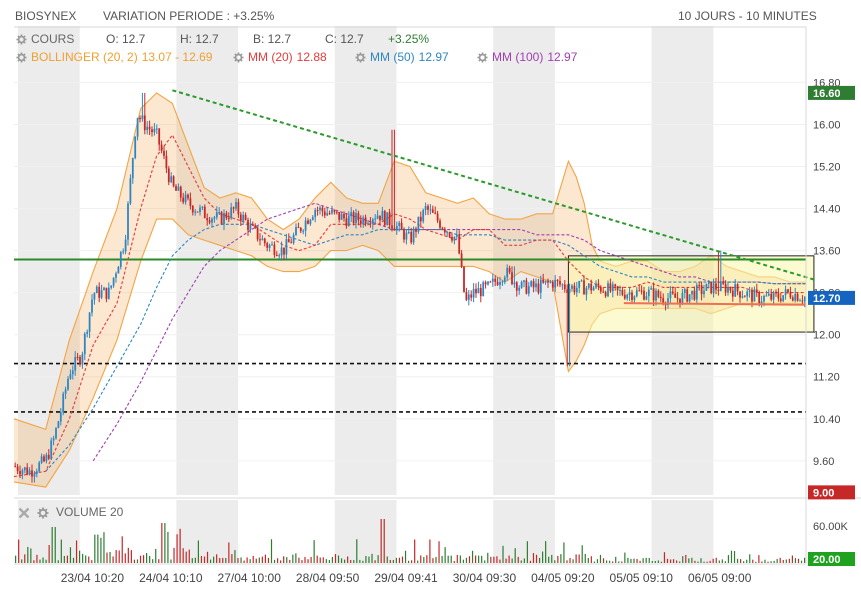 The image size is (861, 590). Describe the element at coordinates (827, 299) in the screenshot. I see `price-marker-label: 12.70` at that location.